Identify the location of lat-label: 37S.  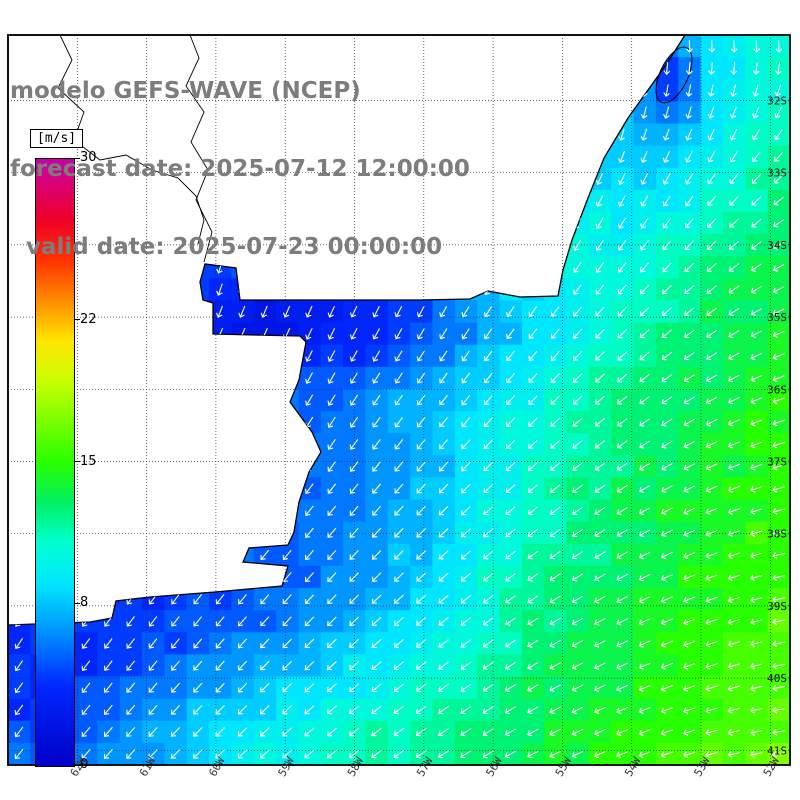
(777, 462).